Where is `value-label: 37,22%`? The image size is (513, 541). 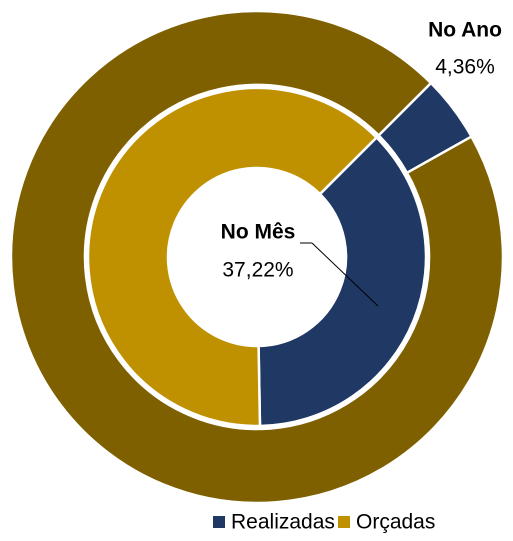
value-label: 37,22% is located at coordinates (257, 270).